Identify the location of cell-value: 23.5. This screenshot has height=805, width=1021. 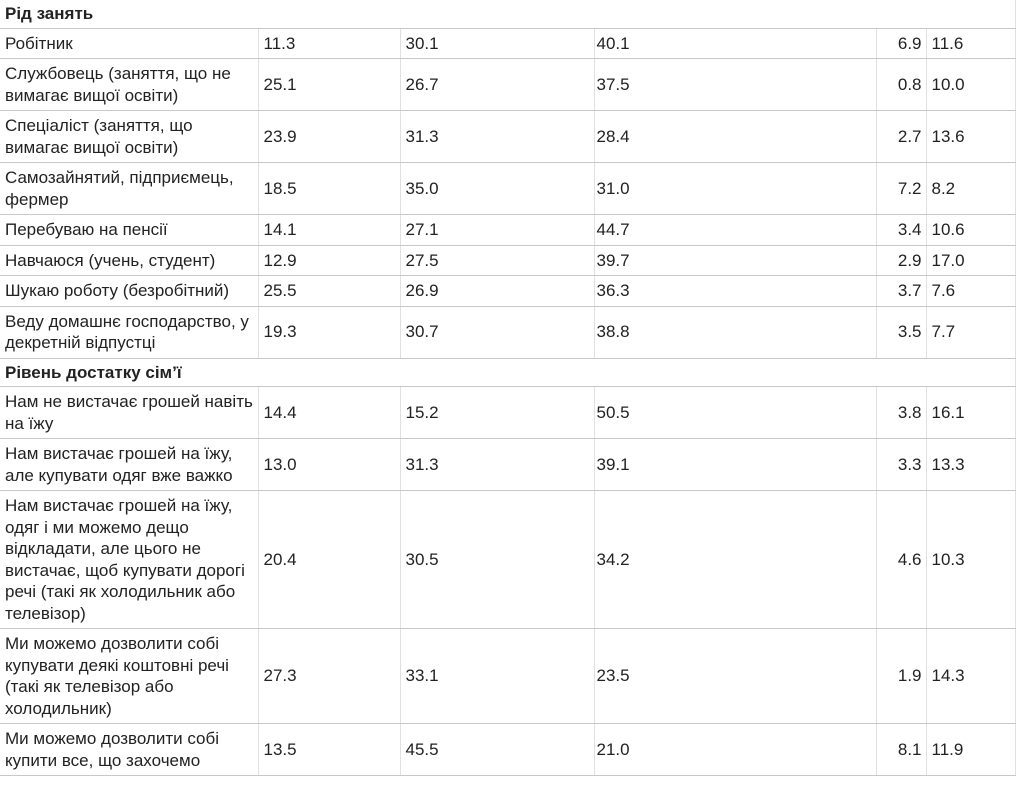
(735, 676).